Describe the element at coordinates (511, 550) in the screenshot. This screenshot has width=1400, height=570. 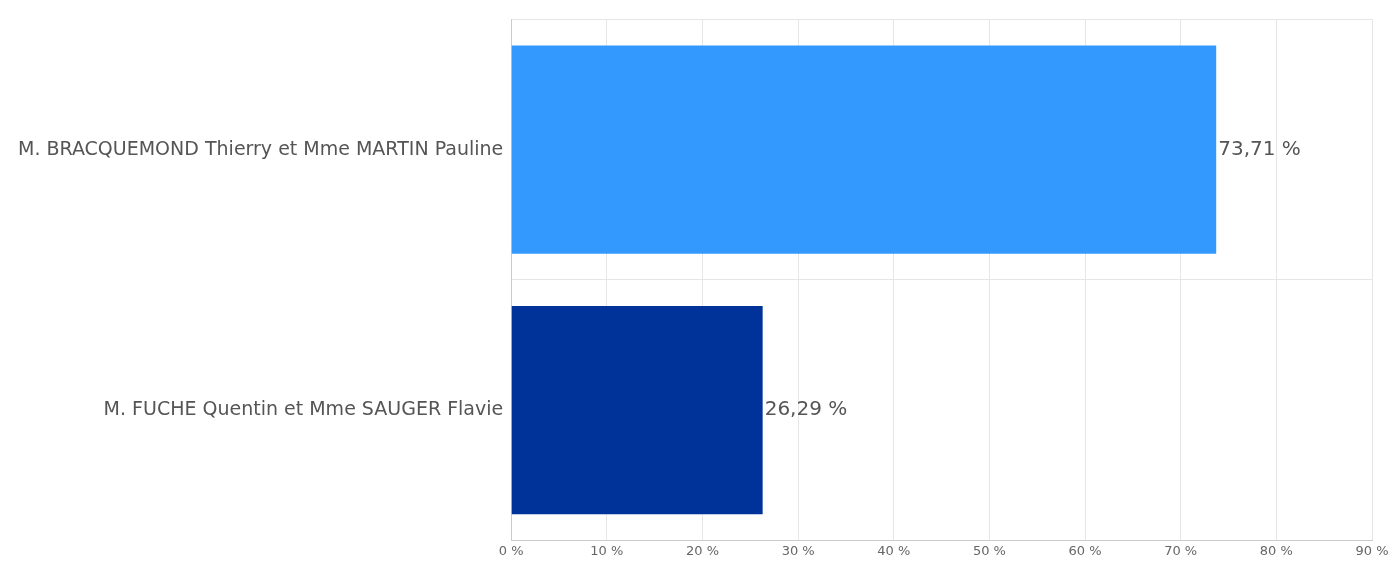
I see `x-tick-label: 0 %` at that location.